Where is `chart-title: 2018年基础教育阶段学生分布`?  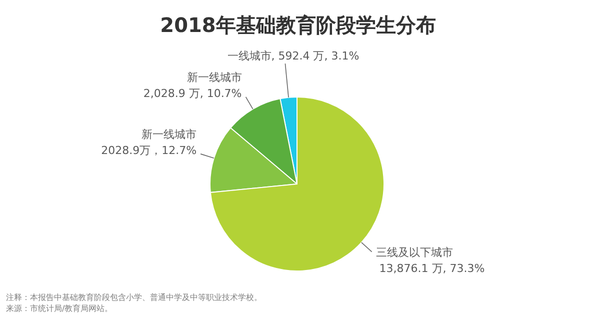 chart-title: 2018年基础教育阶段学生分布 is located at coordinates (298, 25).